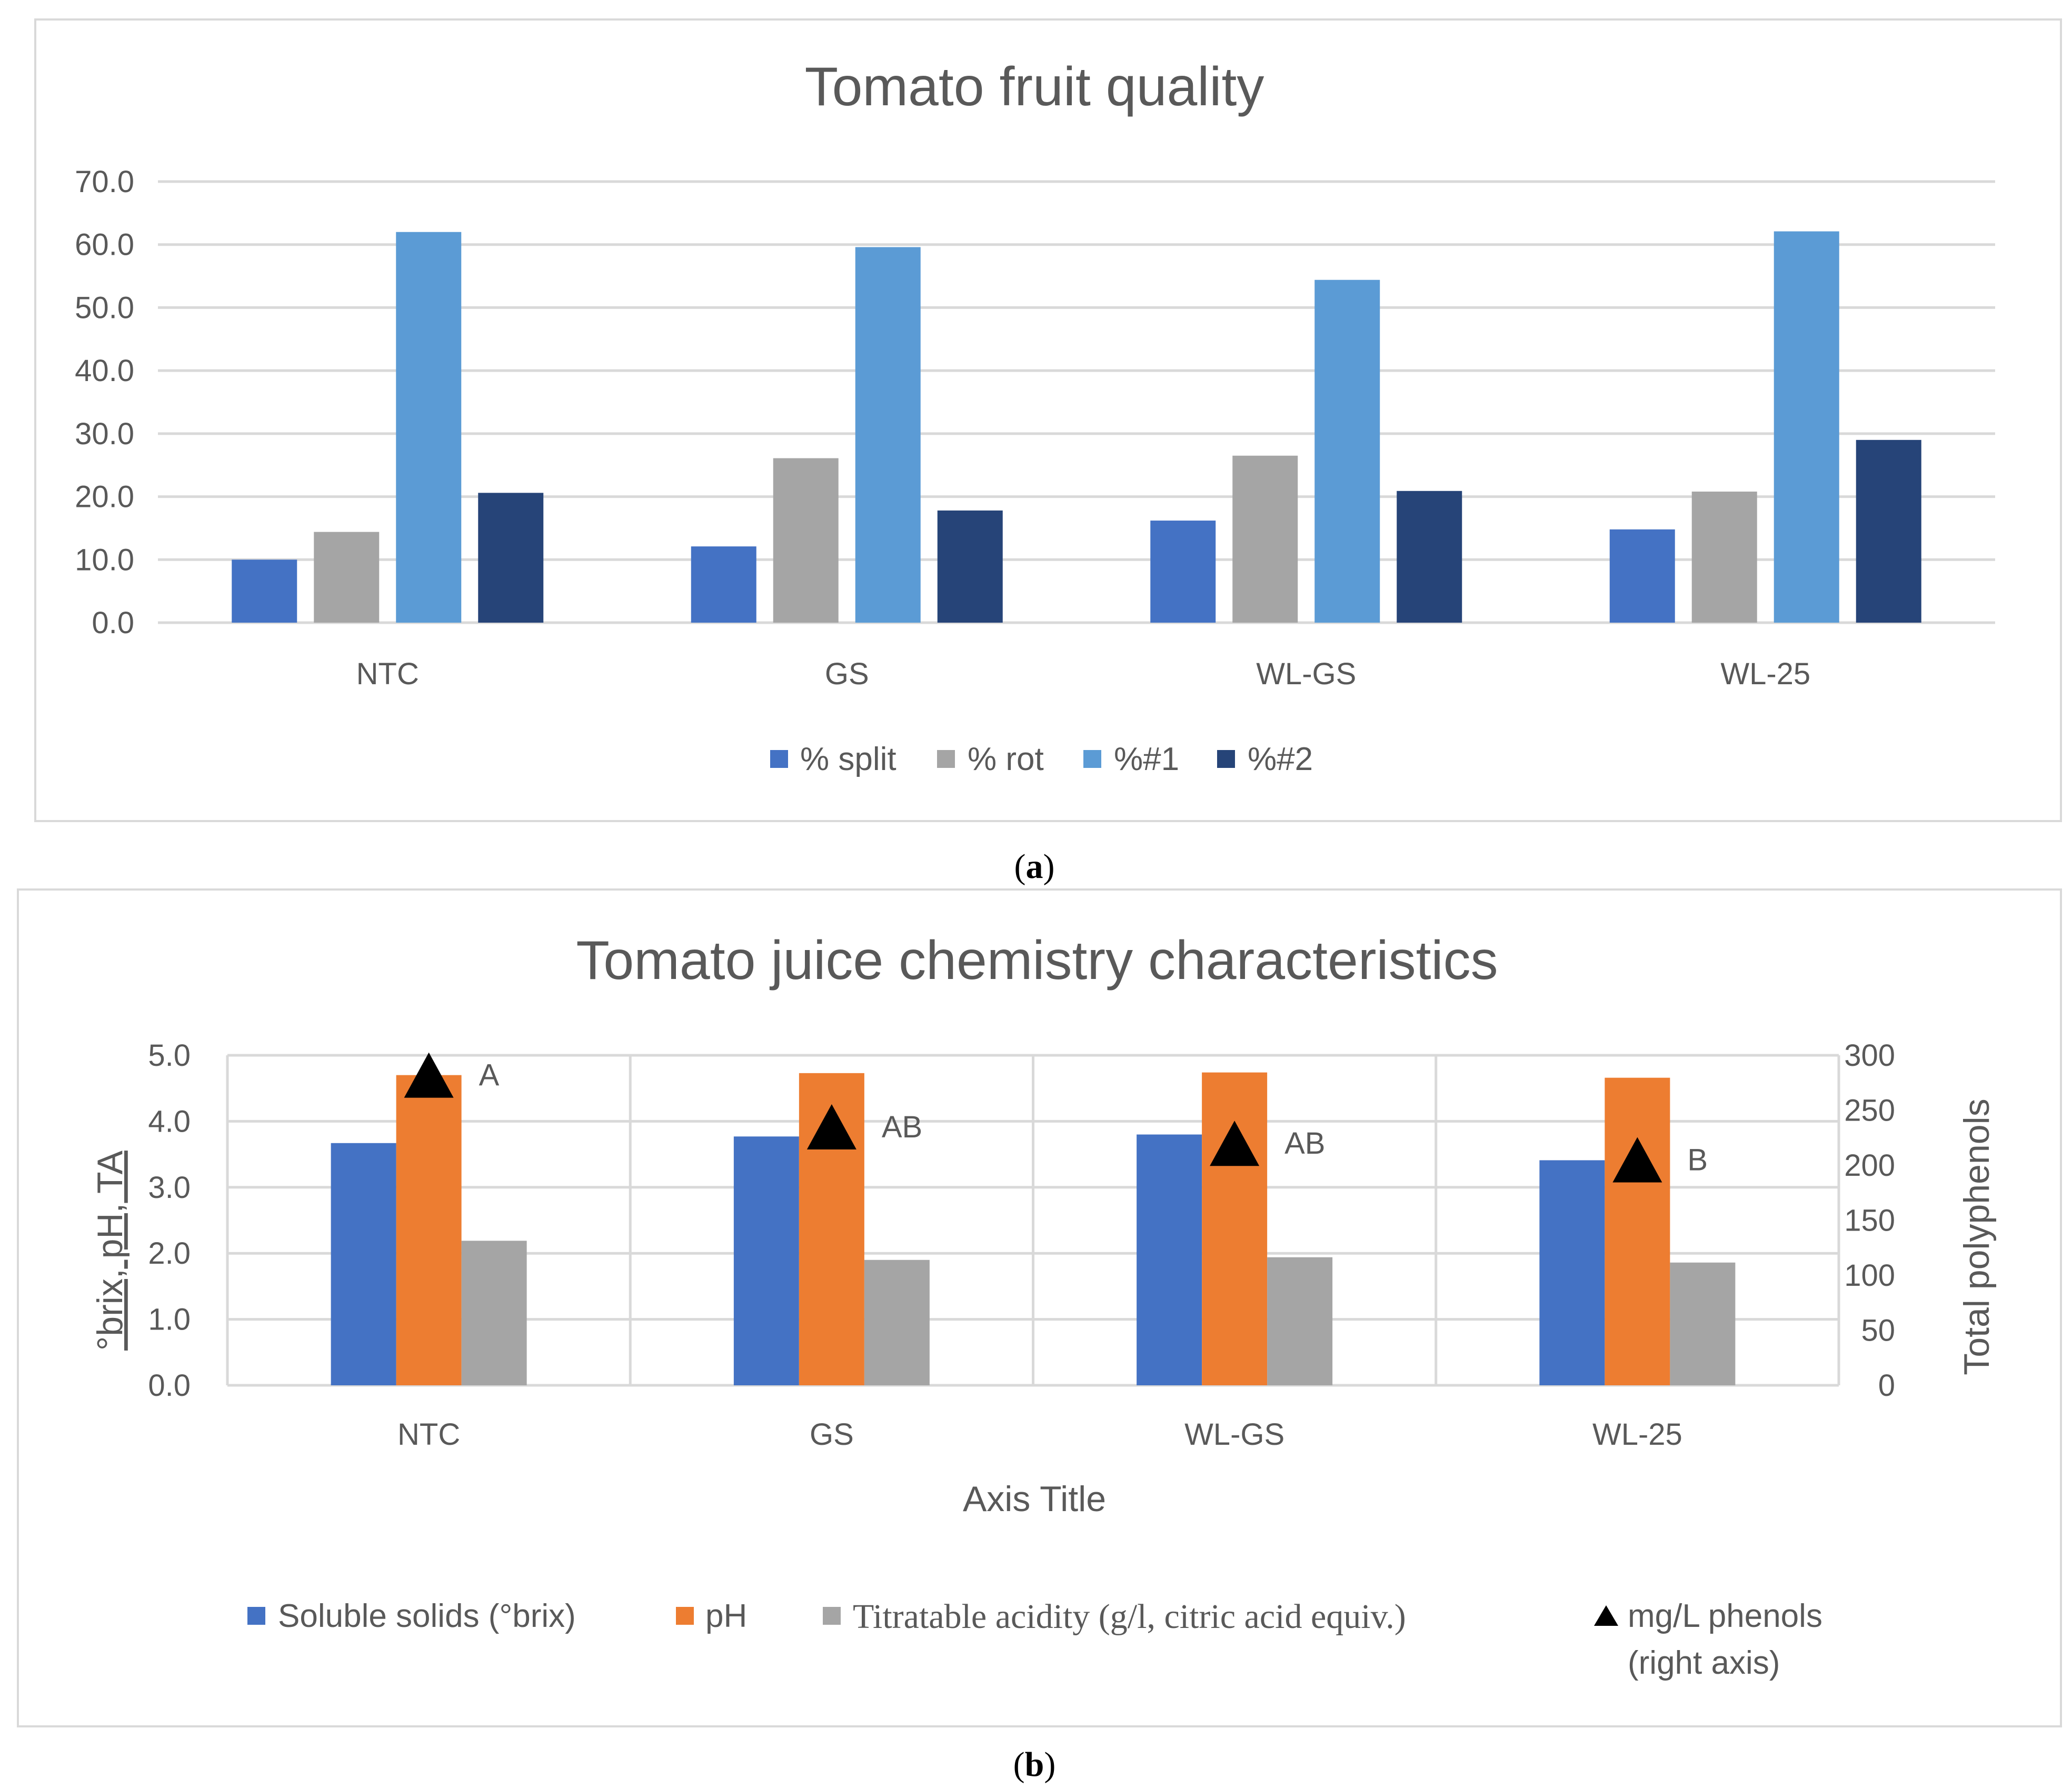 This screenshot has height=1789, width=2072. I want to click on bar-rot-gs, so click(806, 540).